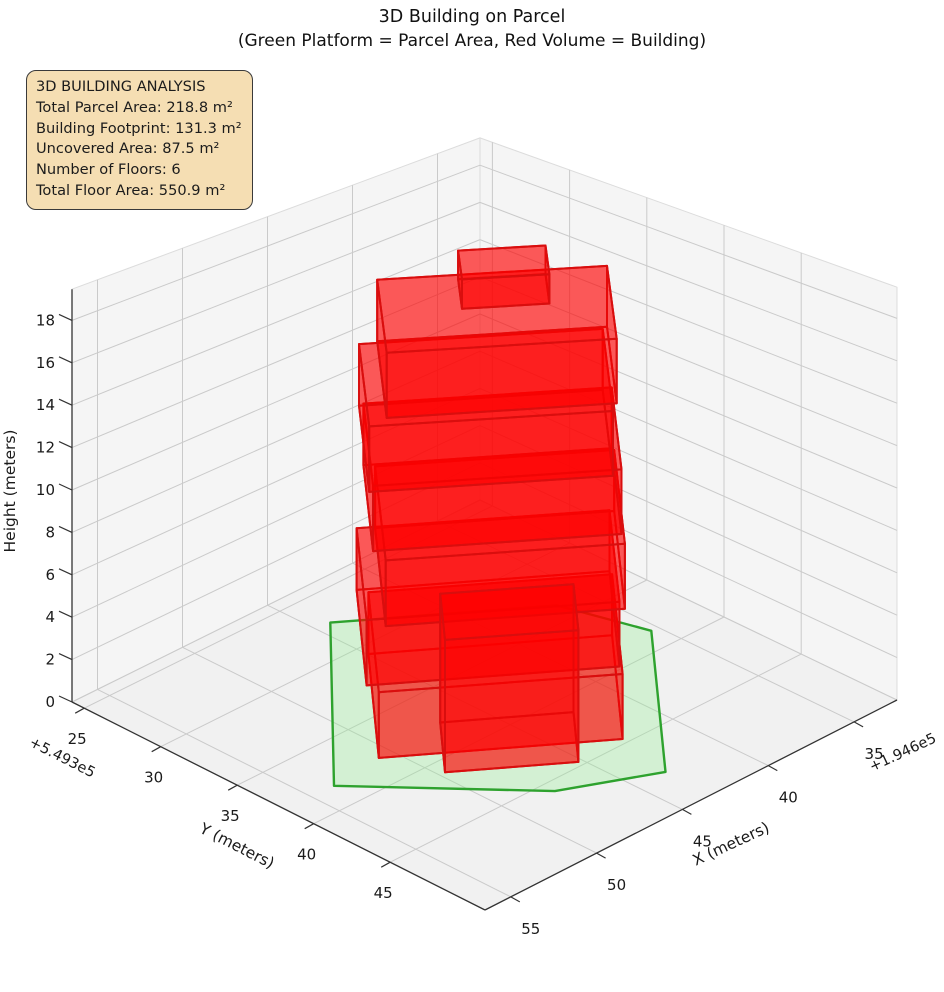 The height and width of the screenshot is (992, 944). What do you see at coordinates (45, 405) in the screenshot?
I see `z-tick-label: 14` at bounding box center [45, 405].